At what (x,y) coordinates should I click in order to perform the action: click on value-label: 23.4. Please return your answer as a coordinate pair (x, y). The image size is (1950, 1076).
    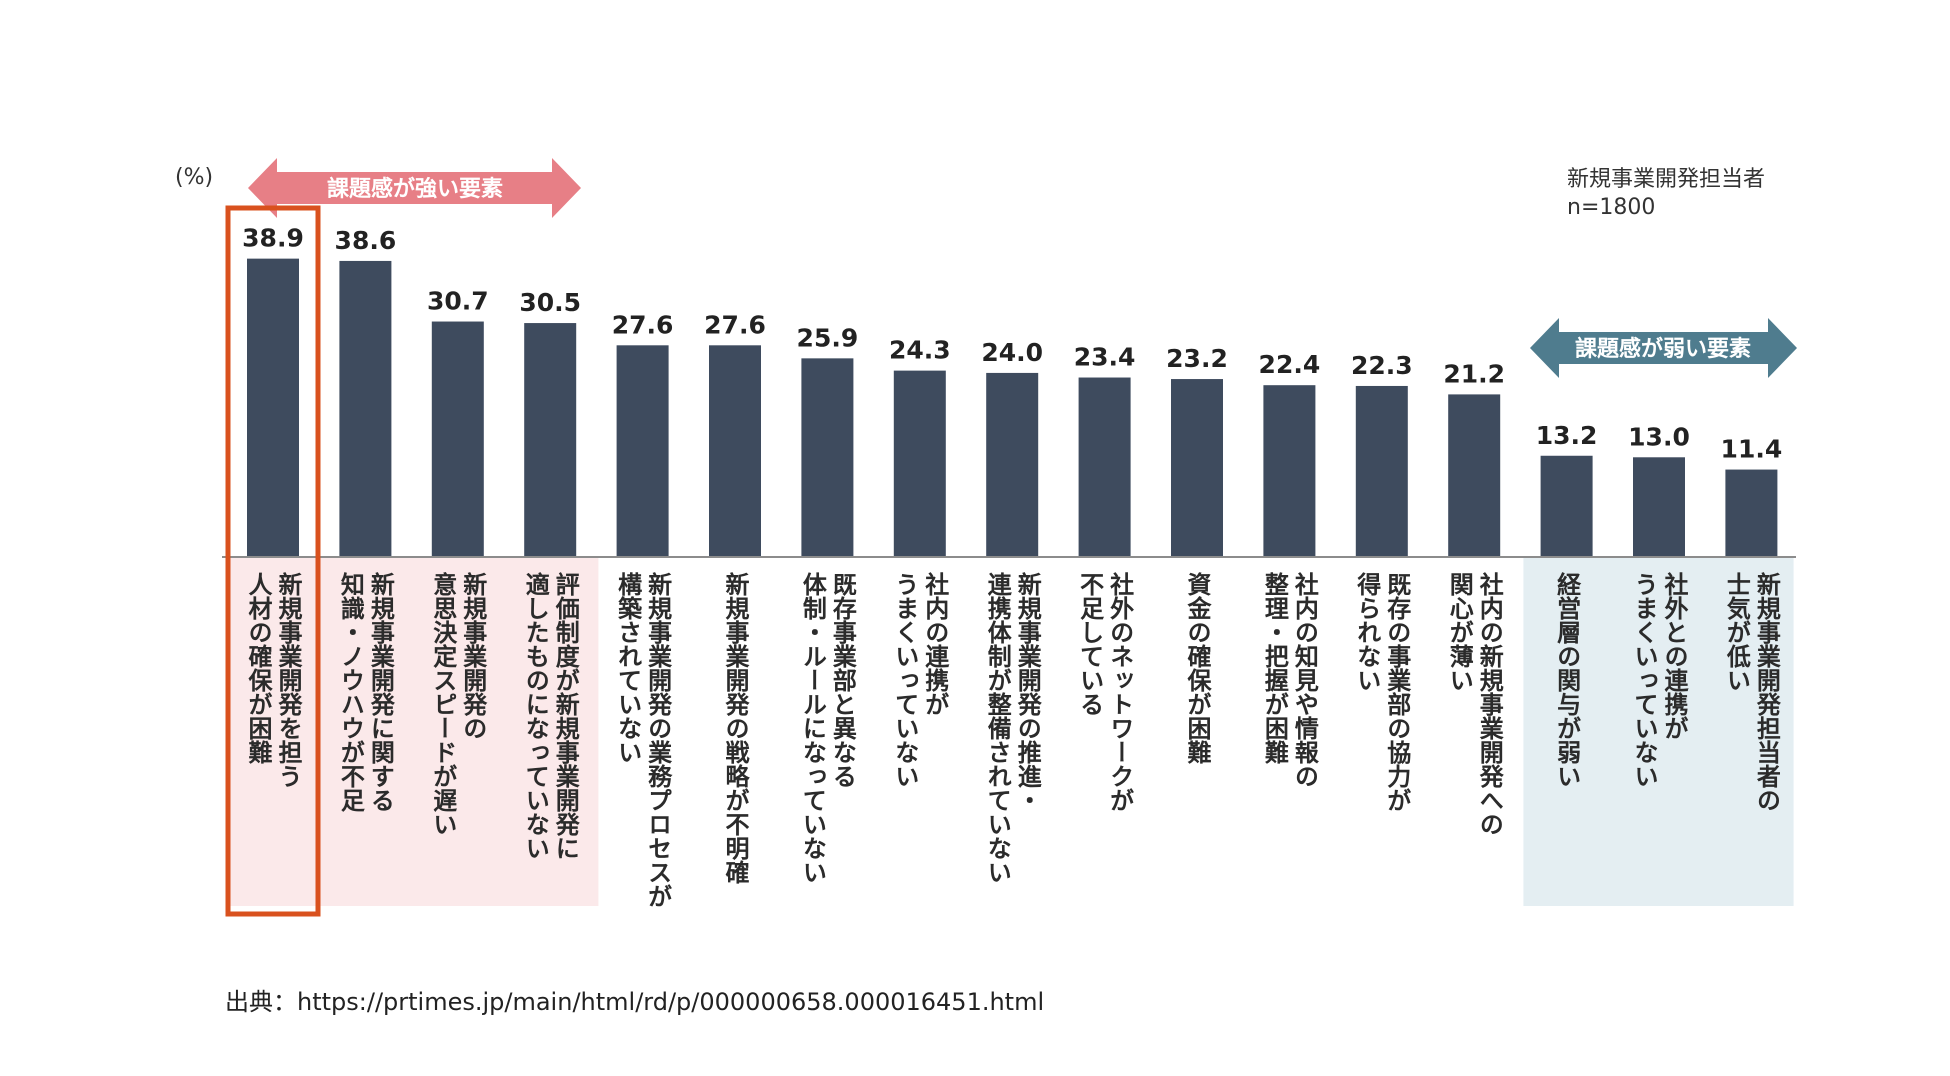
    Looking at the image, I should click on (1105, 357).